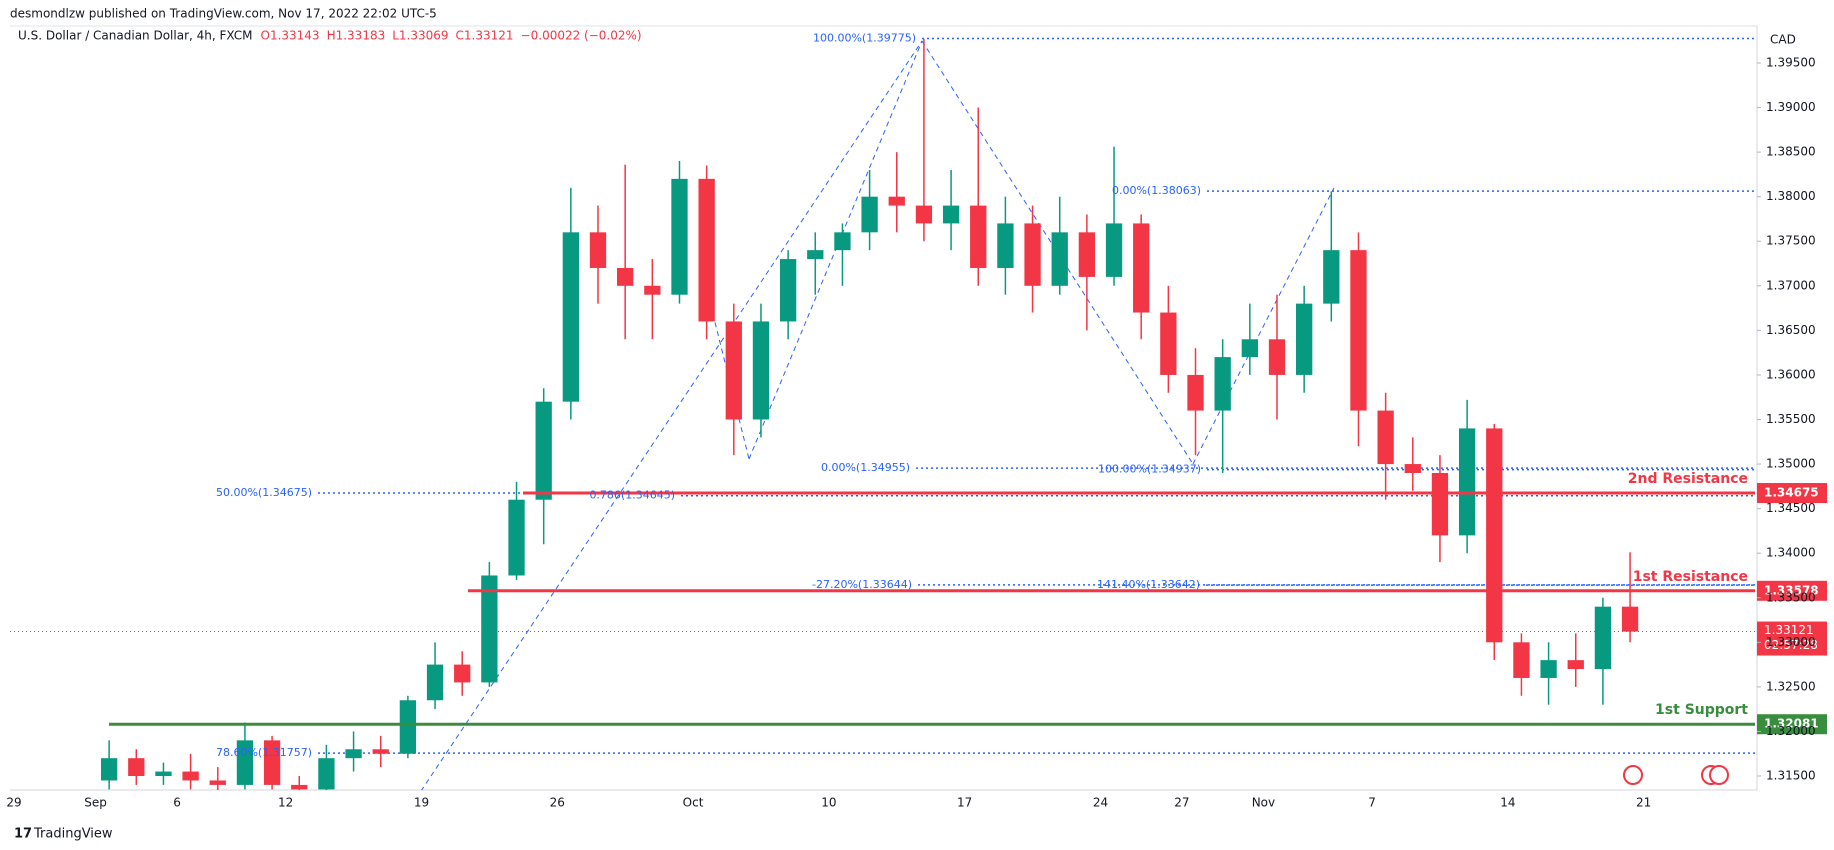 Image resolution: width=1834 pixels, height=850 pixels. I want to click on x-tick-label: 6, so click(177, 803).